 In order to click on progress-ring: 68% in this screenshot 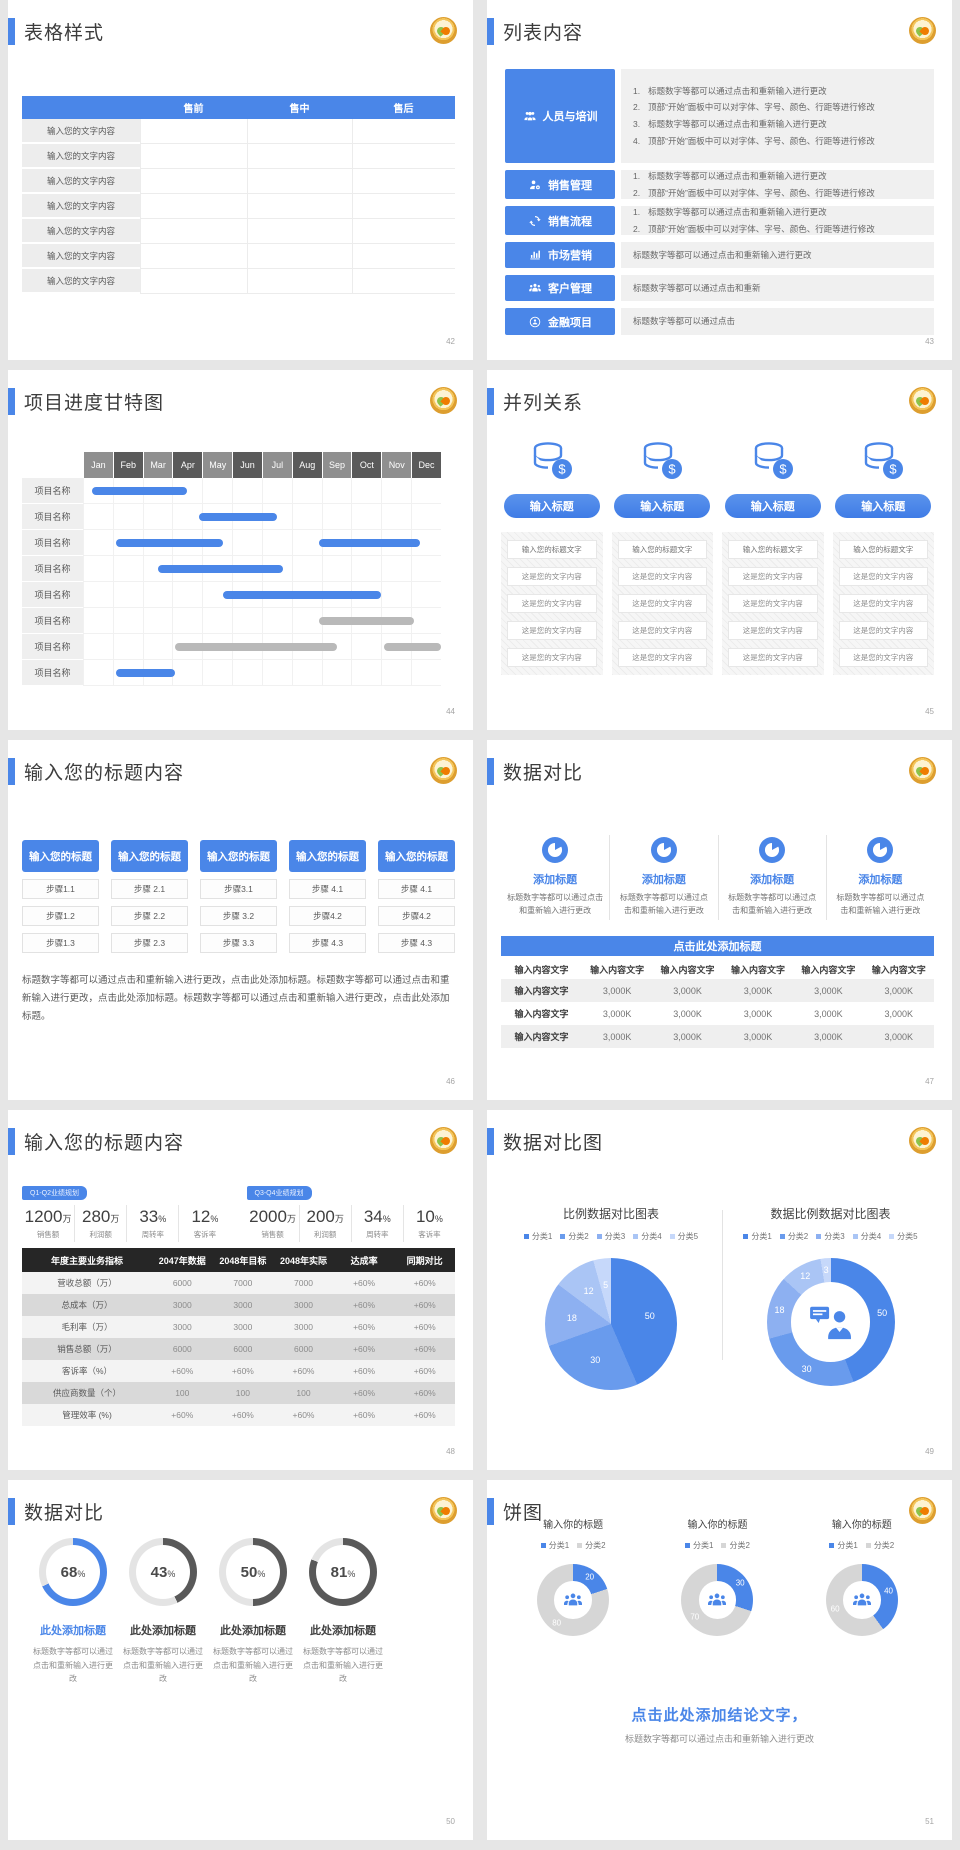, I will do `click(73, 1572)`.